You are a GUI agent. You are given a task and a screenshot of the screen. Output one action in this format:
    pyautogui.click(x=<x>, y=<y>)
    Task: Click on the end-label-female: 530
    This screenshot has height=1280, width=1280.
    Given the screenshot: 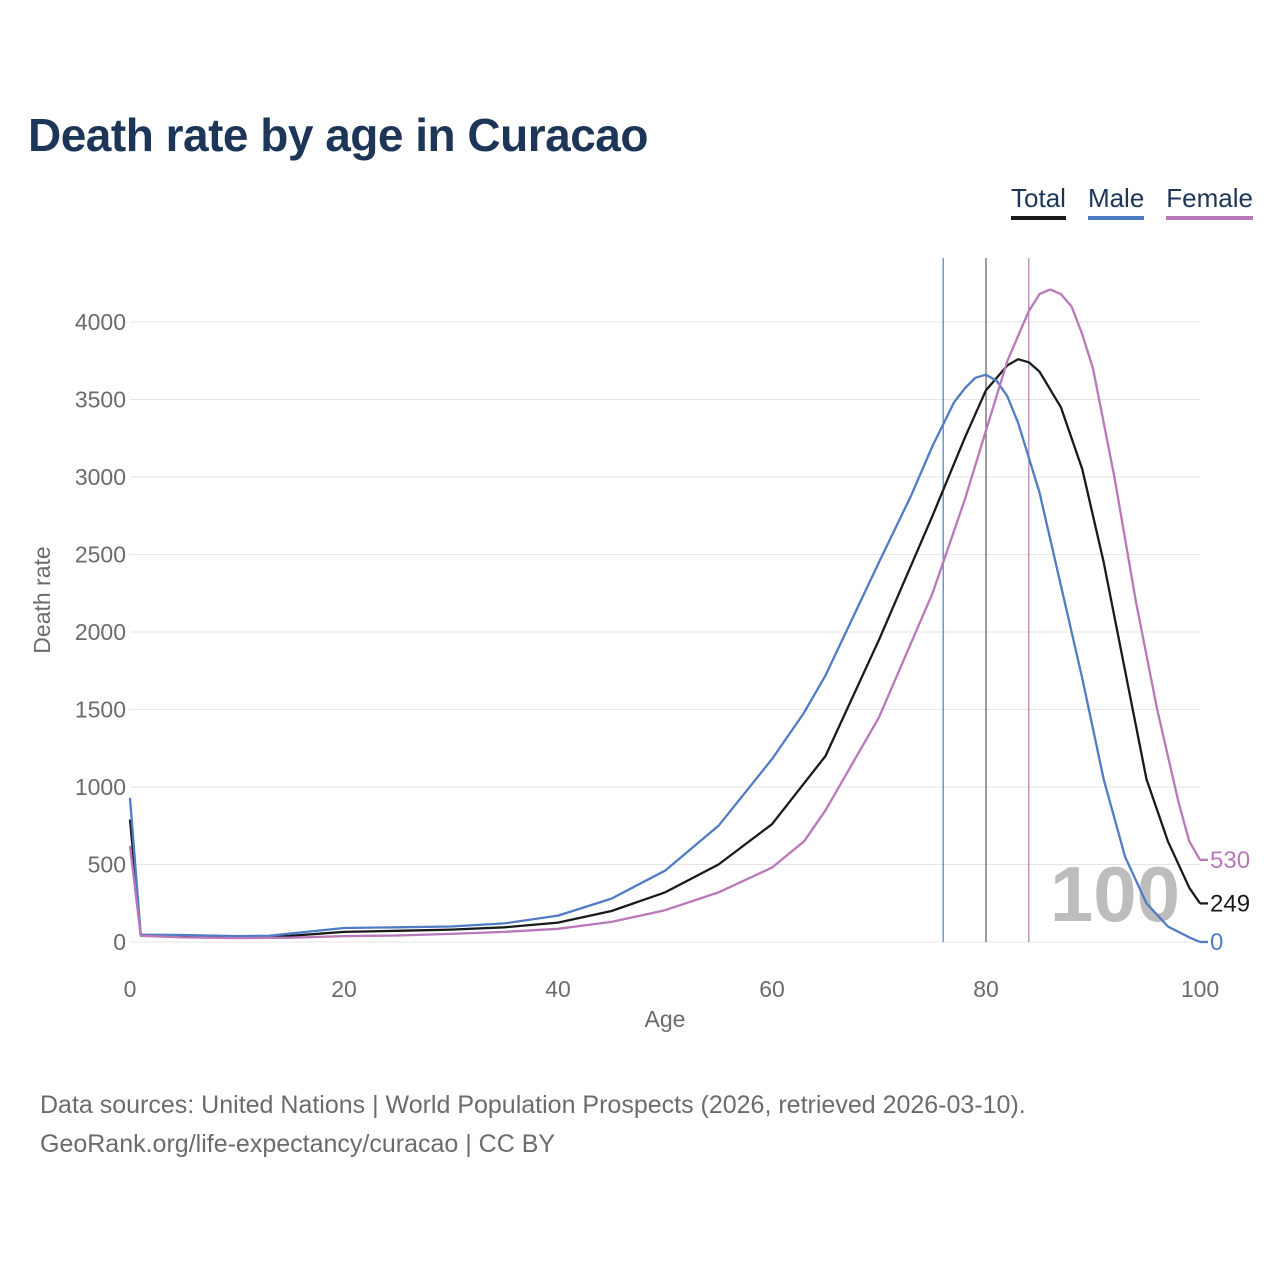 What is the action you would take?
    pyautogui.click(x=1230, y=860)
    